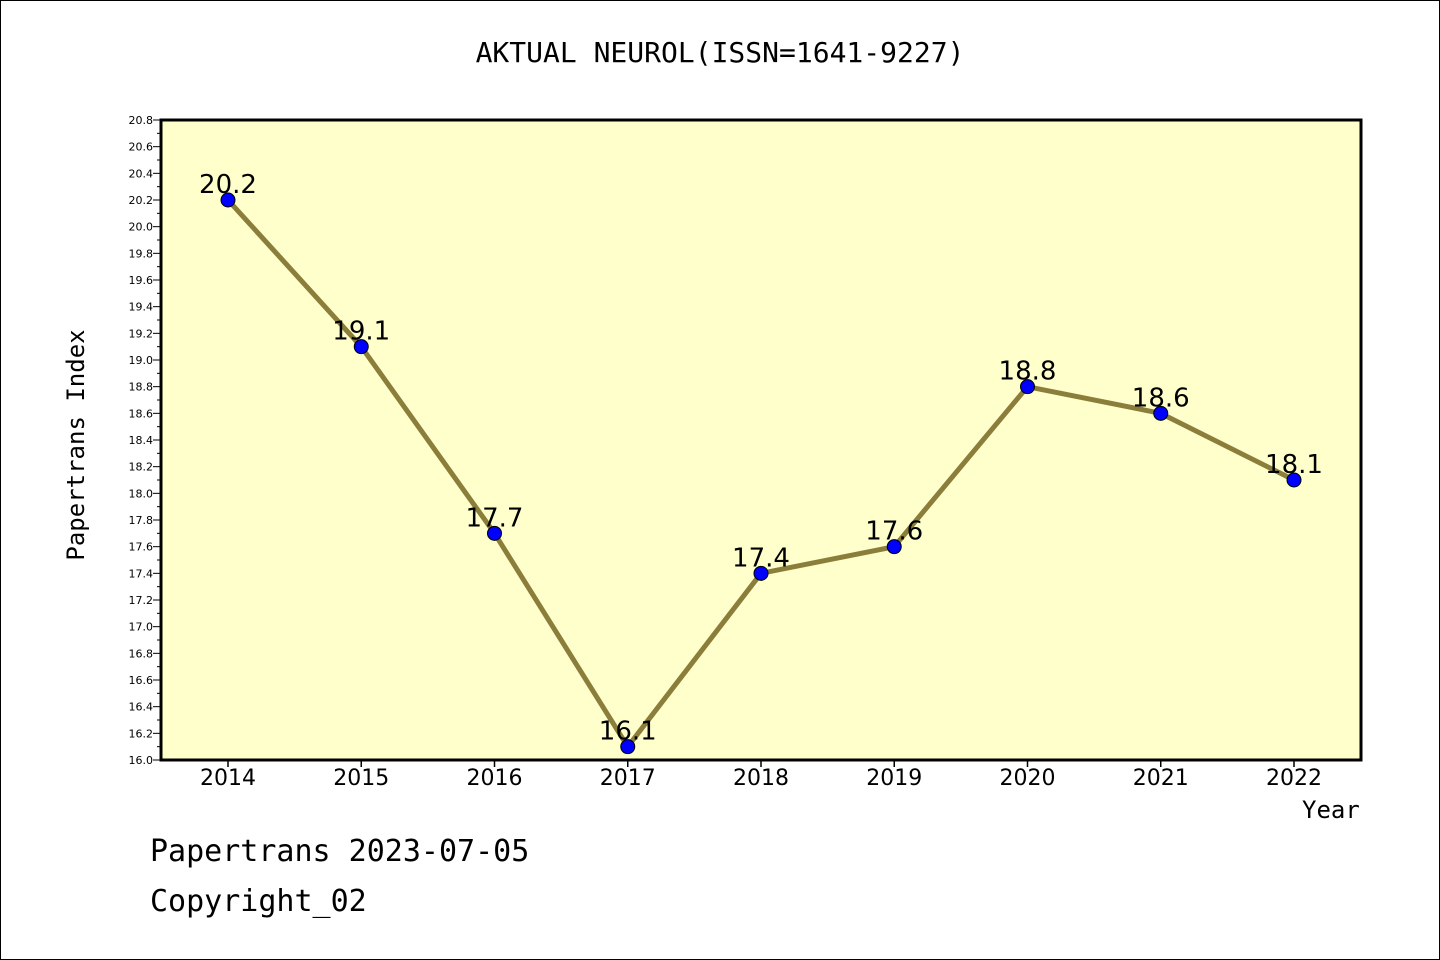  Describe the element at coordinates (228, 185) in the screenshot. I see `data-label: 20.2` at that location.